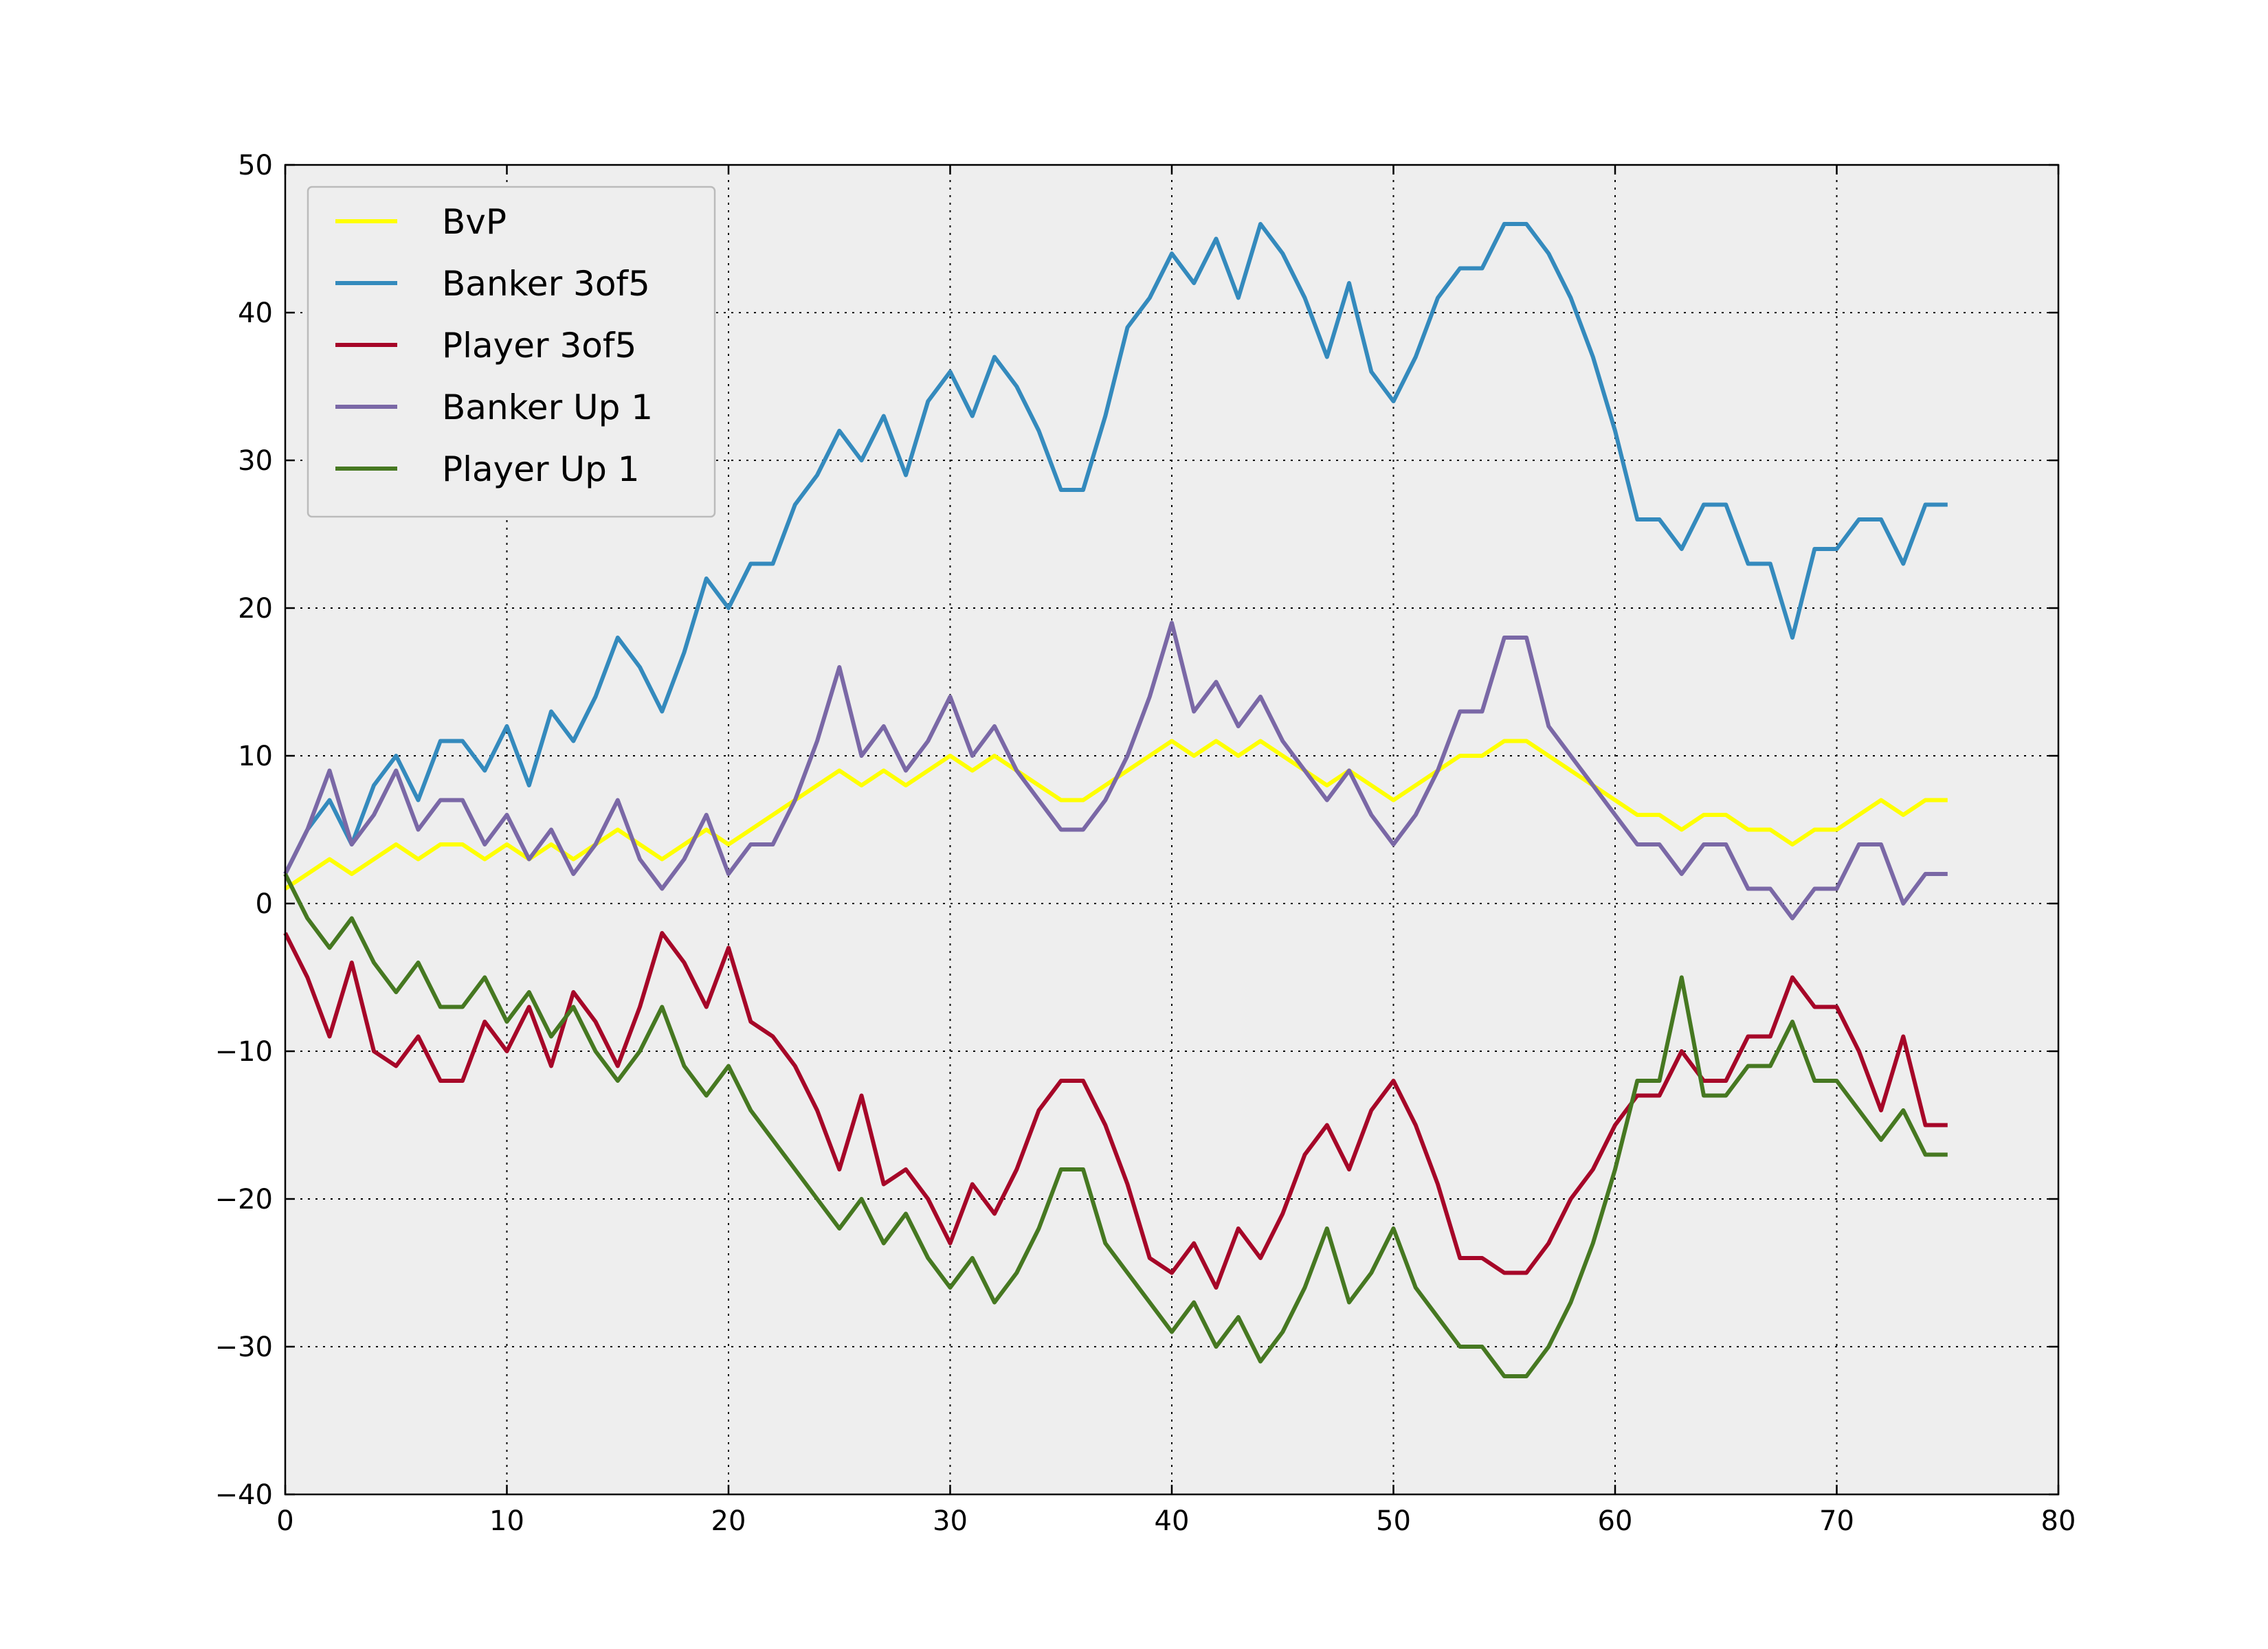 This screenshot has height=1649, width=2268. What do you see at coordinates (256, 313) in the screenshot?
I see `y-tick-label: 40` at bounding box center [256, 313].